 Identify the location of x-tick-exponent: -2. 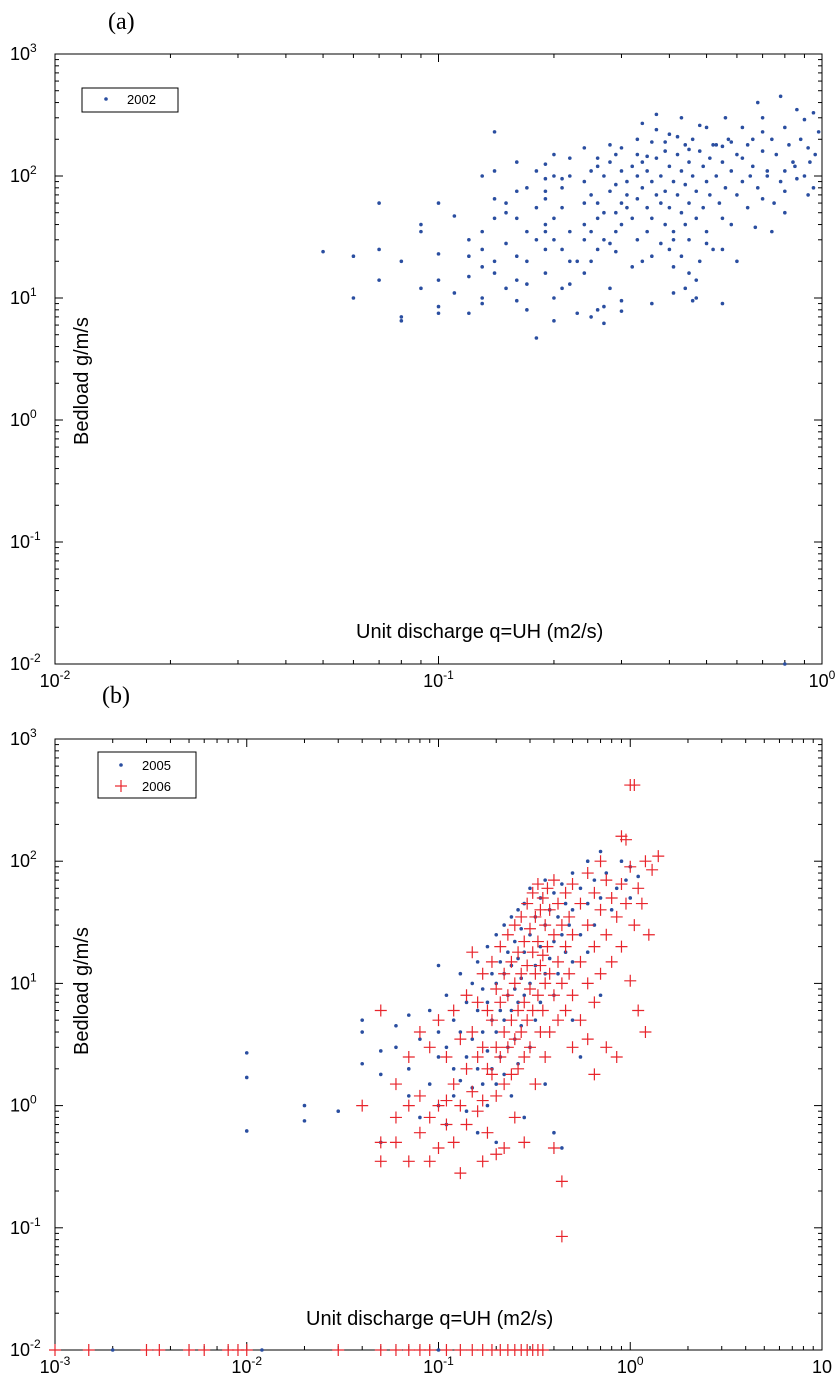
(65, 675).